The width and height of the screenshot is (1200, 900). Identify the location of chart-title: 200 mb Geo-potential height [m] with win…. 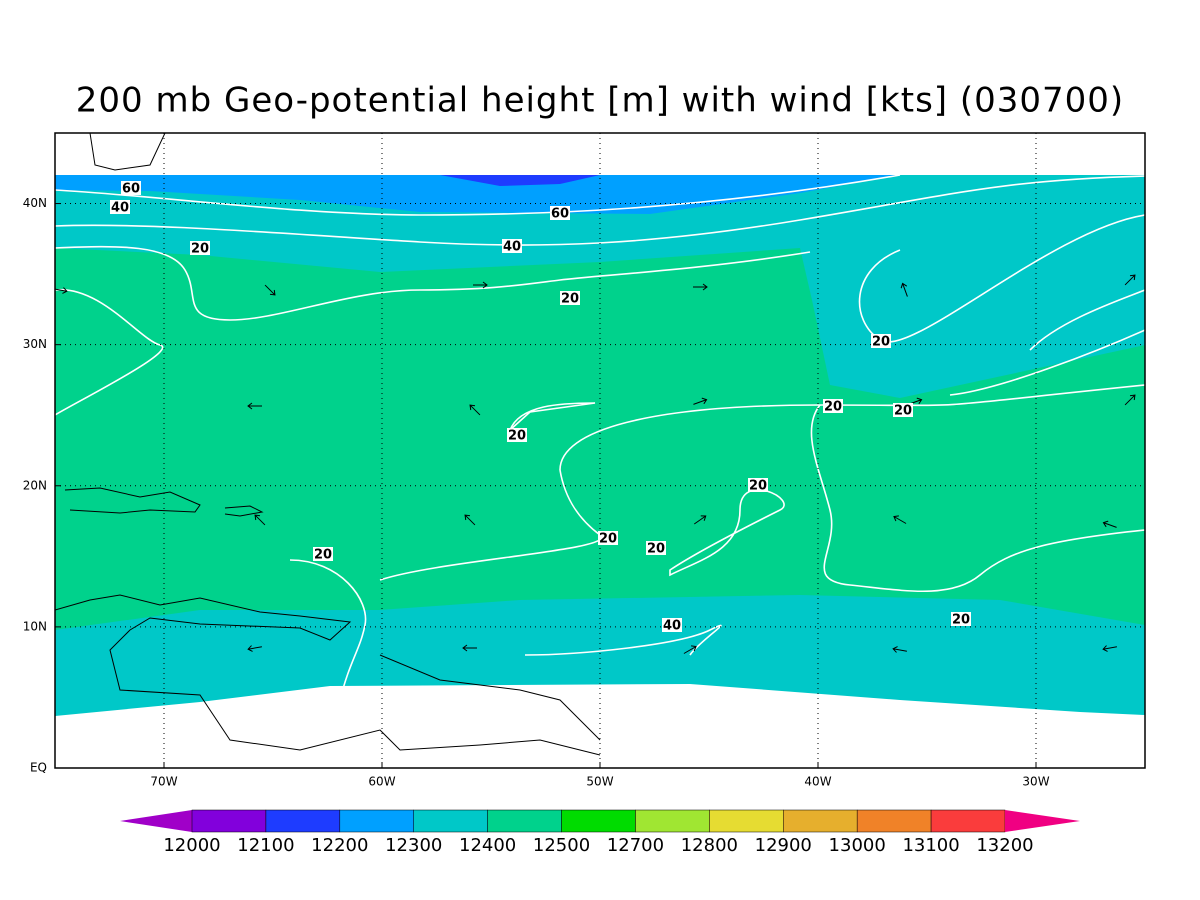
(600, 101).